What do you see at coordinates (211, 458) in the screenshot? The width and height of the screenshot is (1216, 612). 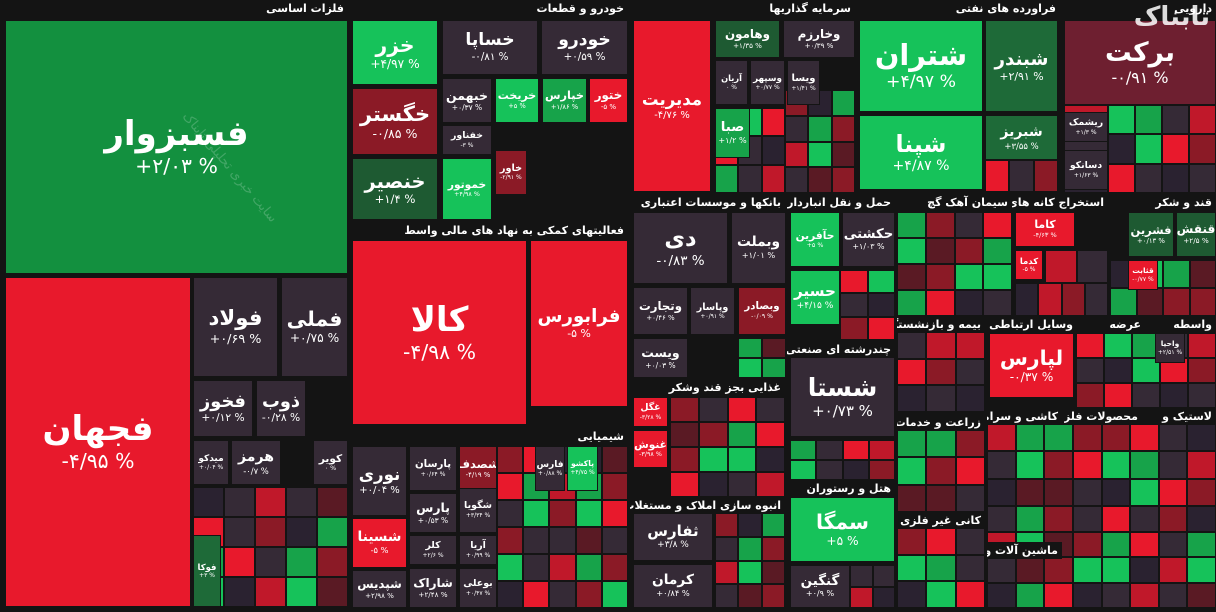 I see `stock-name: میدکو` at bounding box center [211, 458].